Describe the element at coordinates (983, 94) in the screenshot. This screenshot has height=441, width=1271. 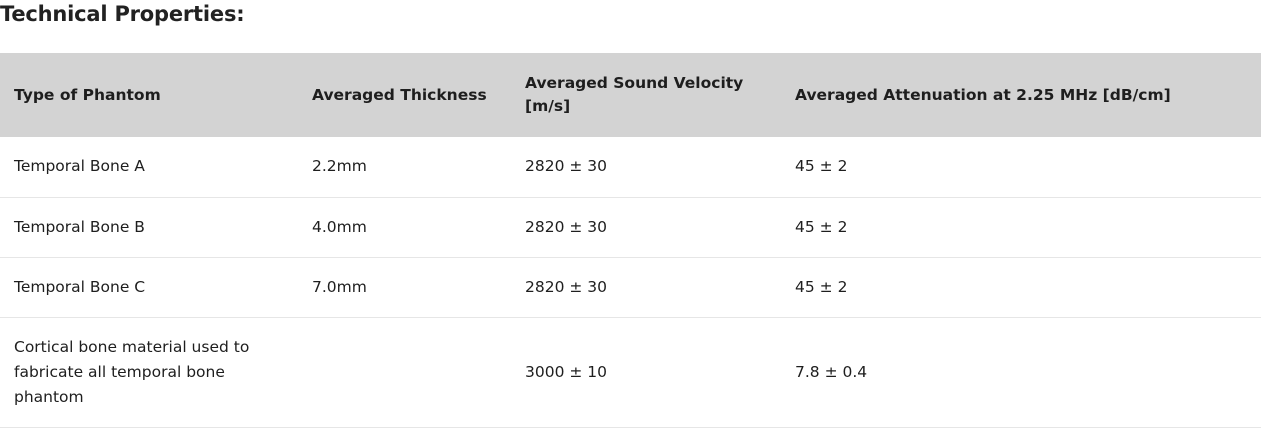
I see `header-averaged-attenuation: Averaged Attenuation at 2.25 MHz [dB/cm]` at that location.